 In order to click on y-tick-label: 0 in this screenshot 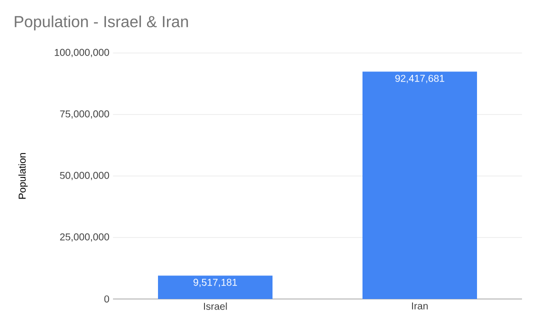, I will do `click(107, 299)`.